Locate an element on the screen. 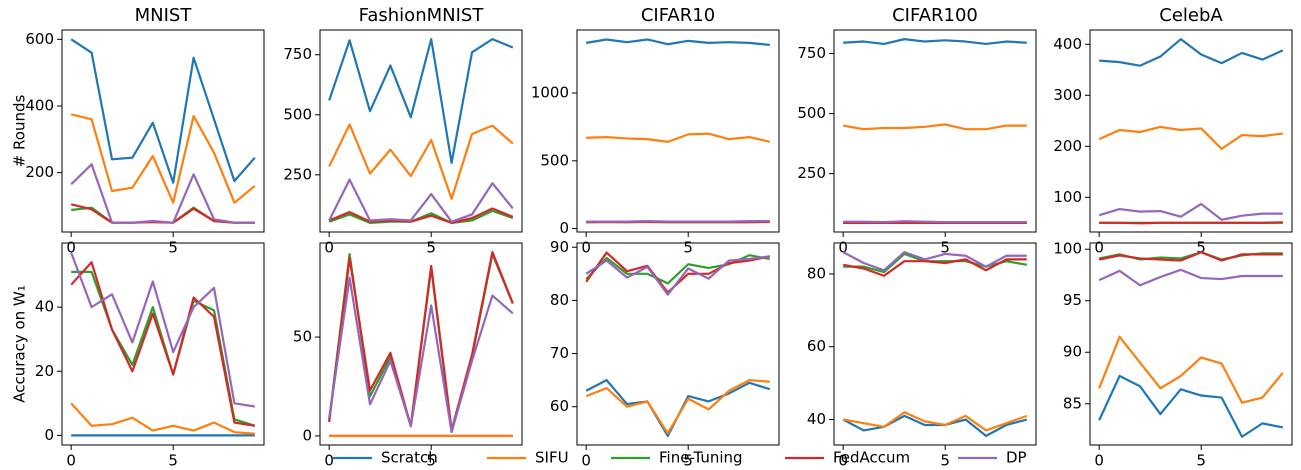 This screenshot has height=470, width=1301. legend-label: SIFU is located at coordinates (552, 458).